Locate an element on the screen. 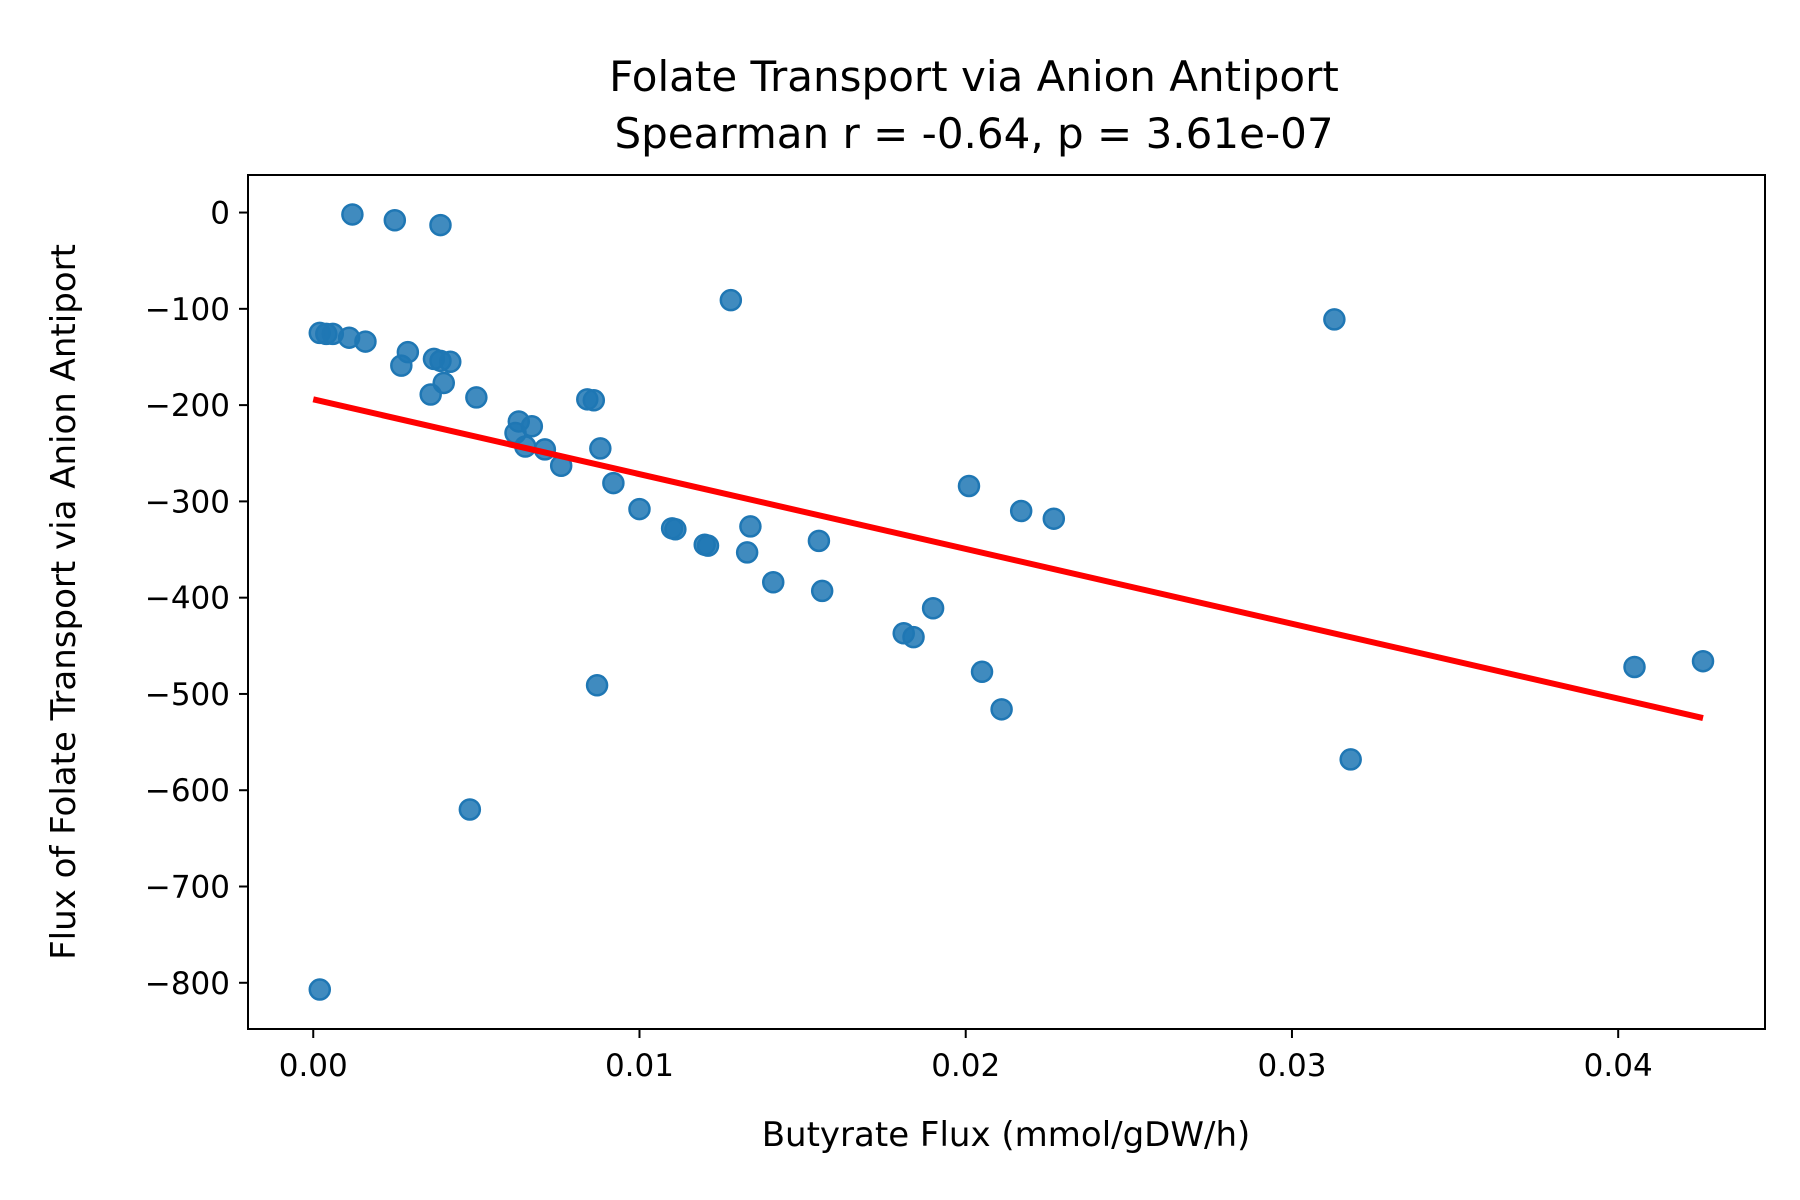  x-tick-label: 0.04 is located at coordinates (1618, 1066).